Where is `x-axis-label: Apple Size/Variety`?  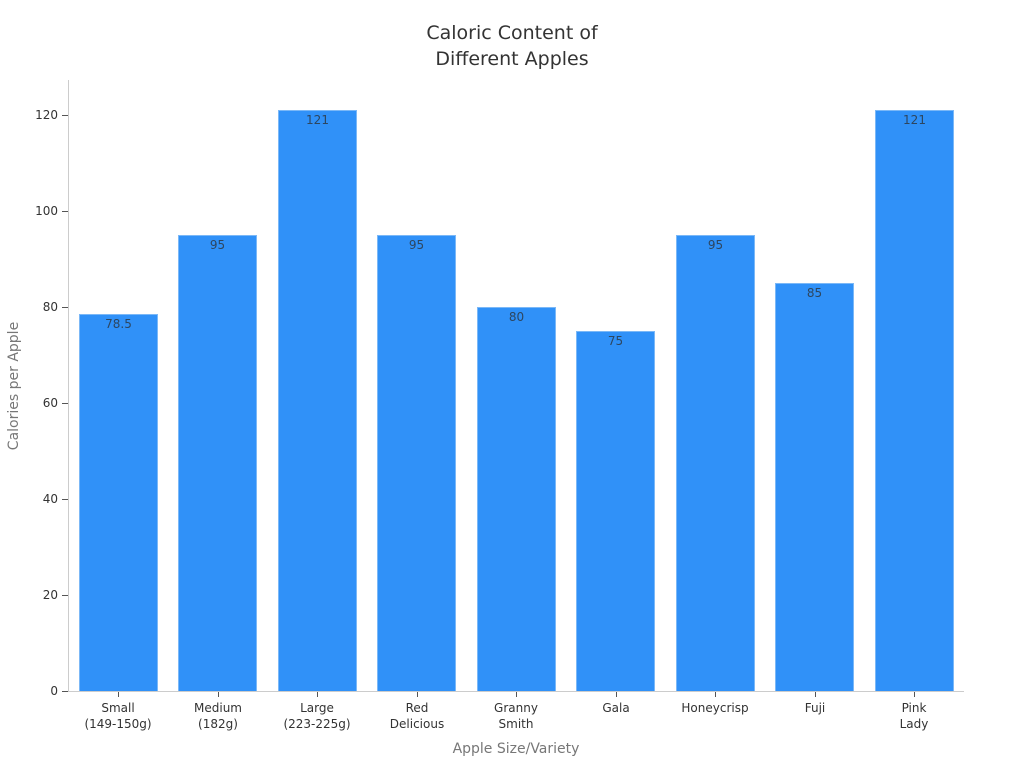 x-axis-label: Apple Size/Variety is located at coordinates (516, 749).